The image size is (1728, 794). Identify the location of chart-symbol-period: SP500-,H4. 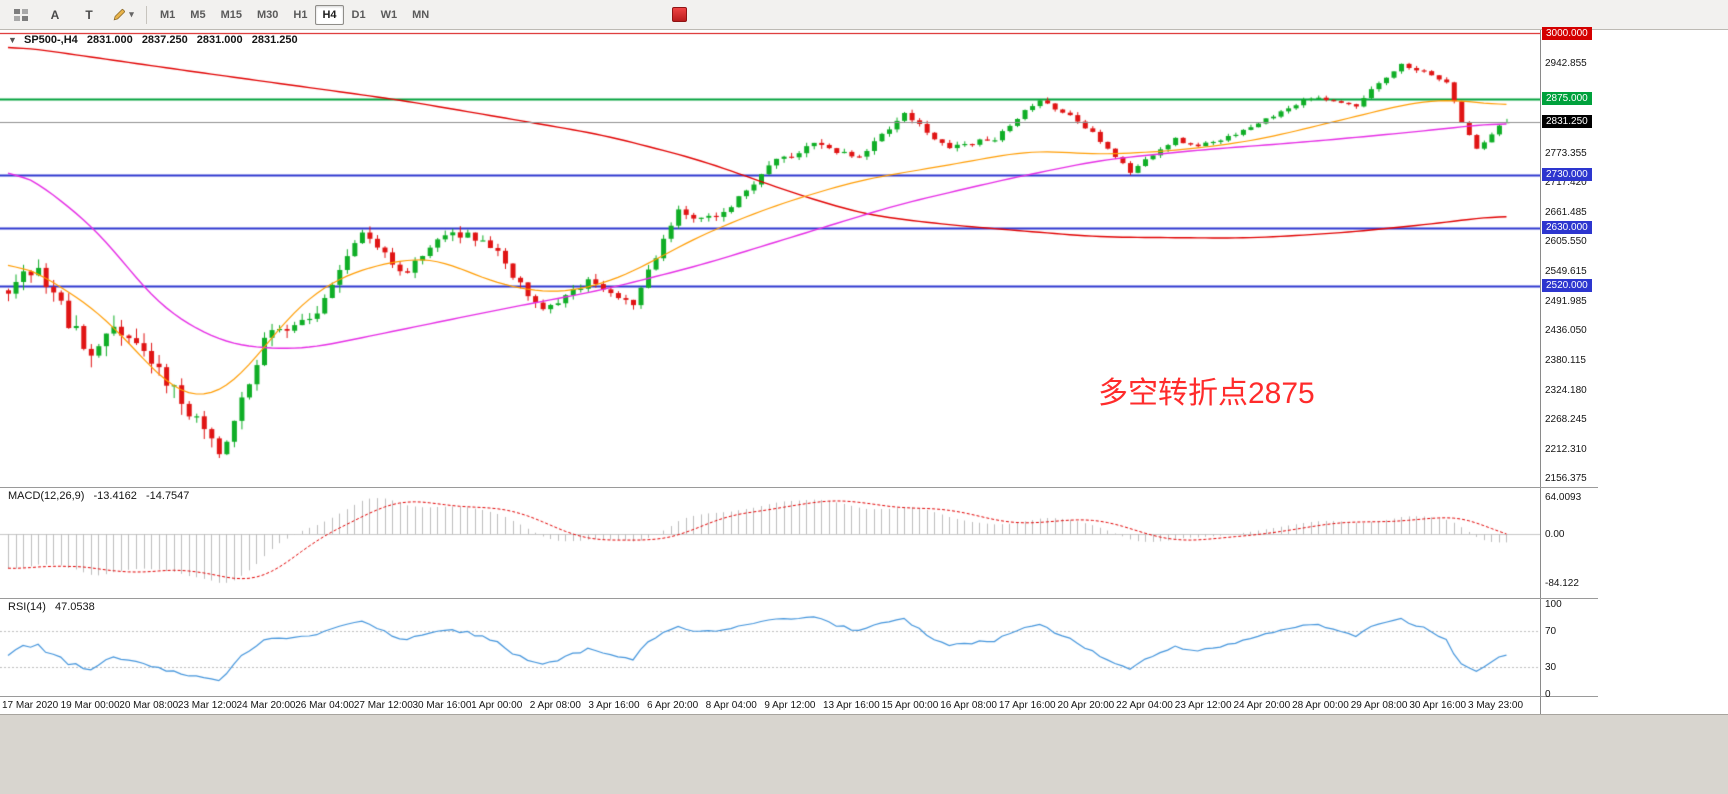
(50, 40).